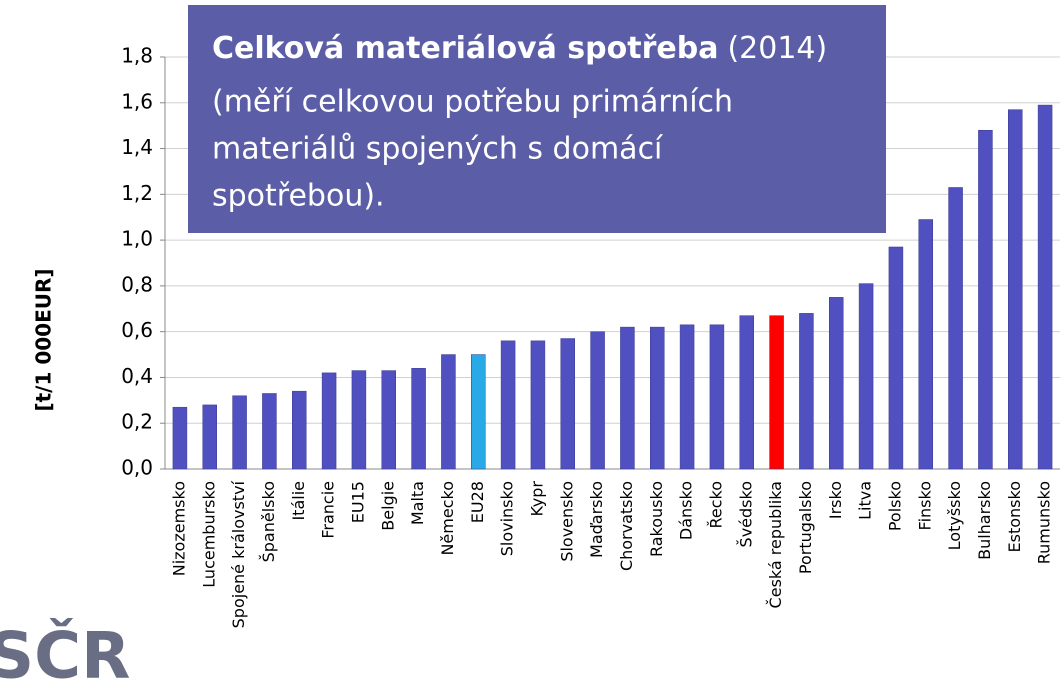  Describe the element at coordinates (686, 510) in the screenshot. I see `x-tick-label: Dánsko` at that location.